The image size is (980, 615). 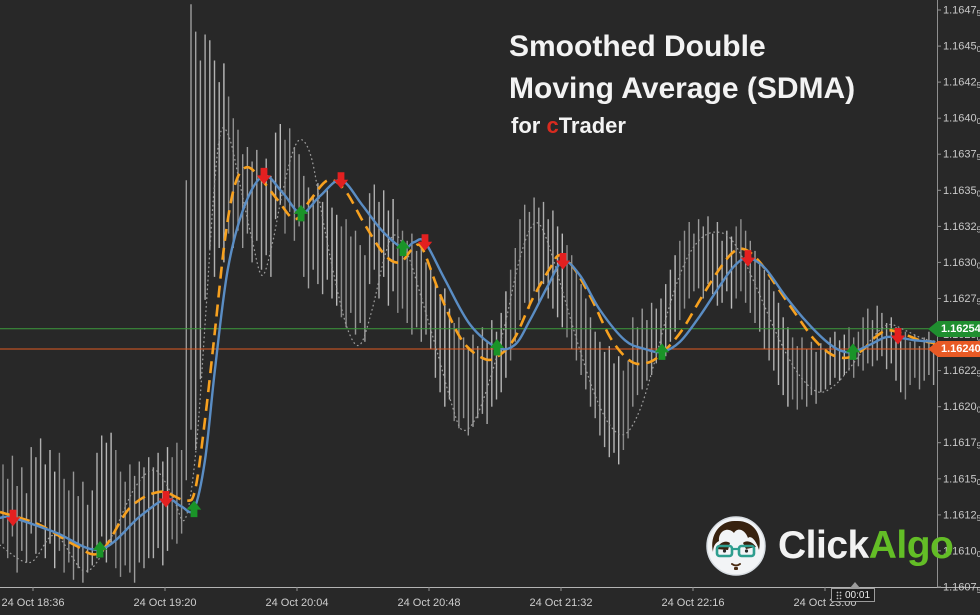 I want to click on time-tick-label: 24 Oct 18:36, so click(x=33, y=603).